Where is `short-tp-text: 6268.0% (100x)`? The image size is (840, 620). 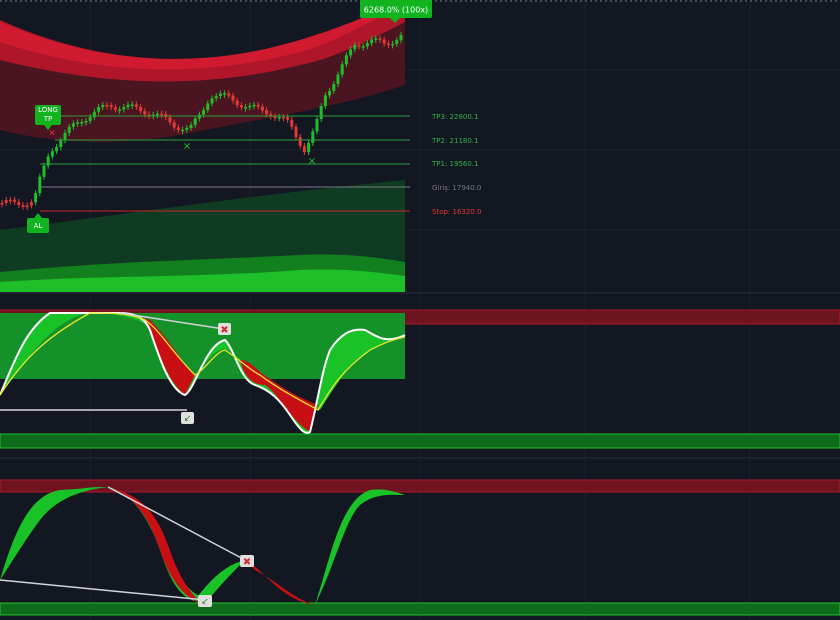 short-tp-text: 6268.0% (100x) is located at coordinates (396, 10).